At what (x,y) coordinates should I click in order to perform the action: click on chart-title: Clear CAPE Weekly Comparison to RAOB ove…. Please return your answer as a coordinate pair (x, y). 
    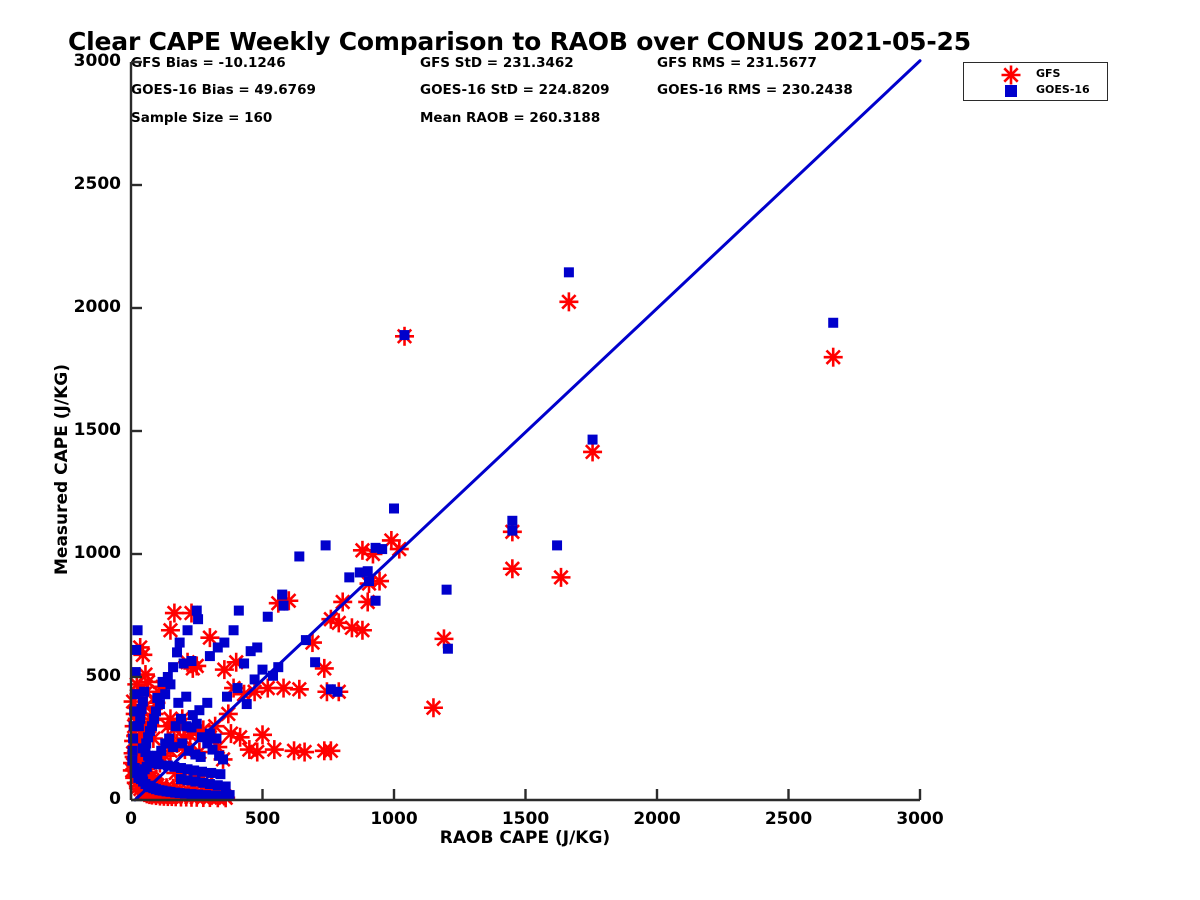
    Looking at the image, I should click on (519, 41).